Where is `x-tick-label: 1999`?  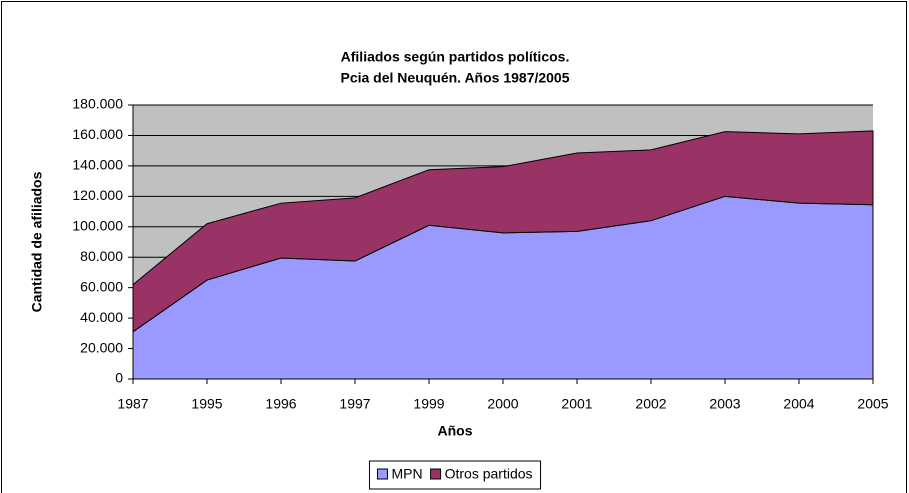 x-tick-label: 1999 is located at coordinates (428, 404).